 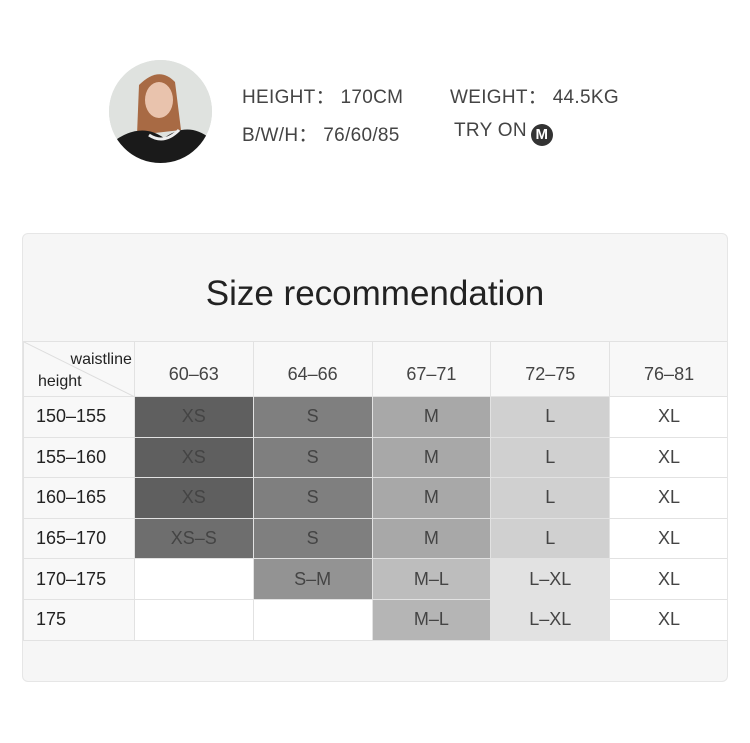 I want to click on table-row: 175 M–L L–XL XL, so click(x=375, y=619).